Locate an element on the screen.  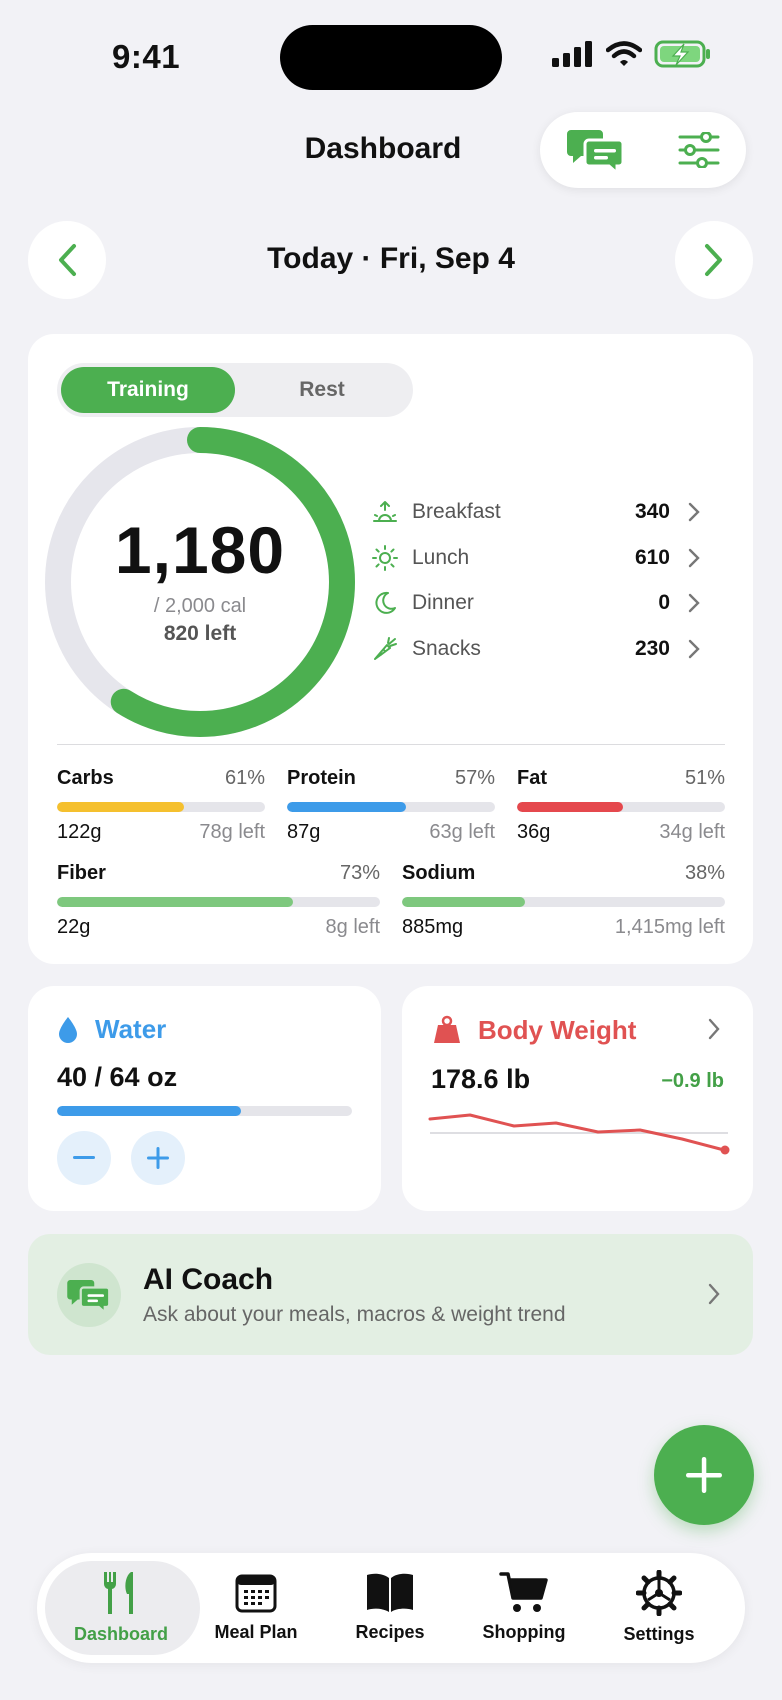
sunrise-icon is located at coordinates (385, 512).